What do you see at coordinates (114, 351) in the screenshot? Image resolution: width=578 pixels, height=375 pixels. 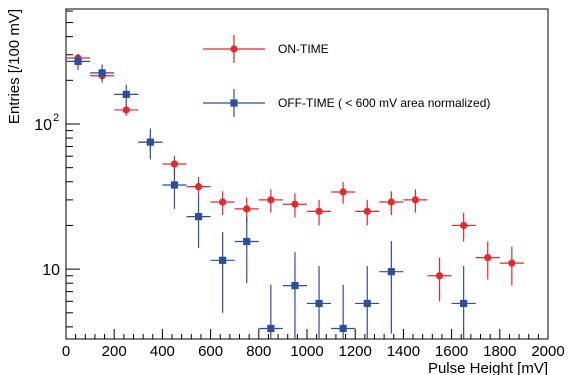 I see `x-tick-label: 200` at bounding box center [114, 351].